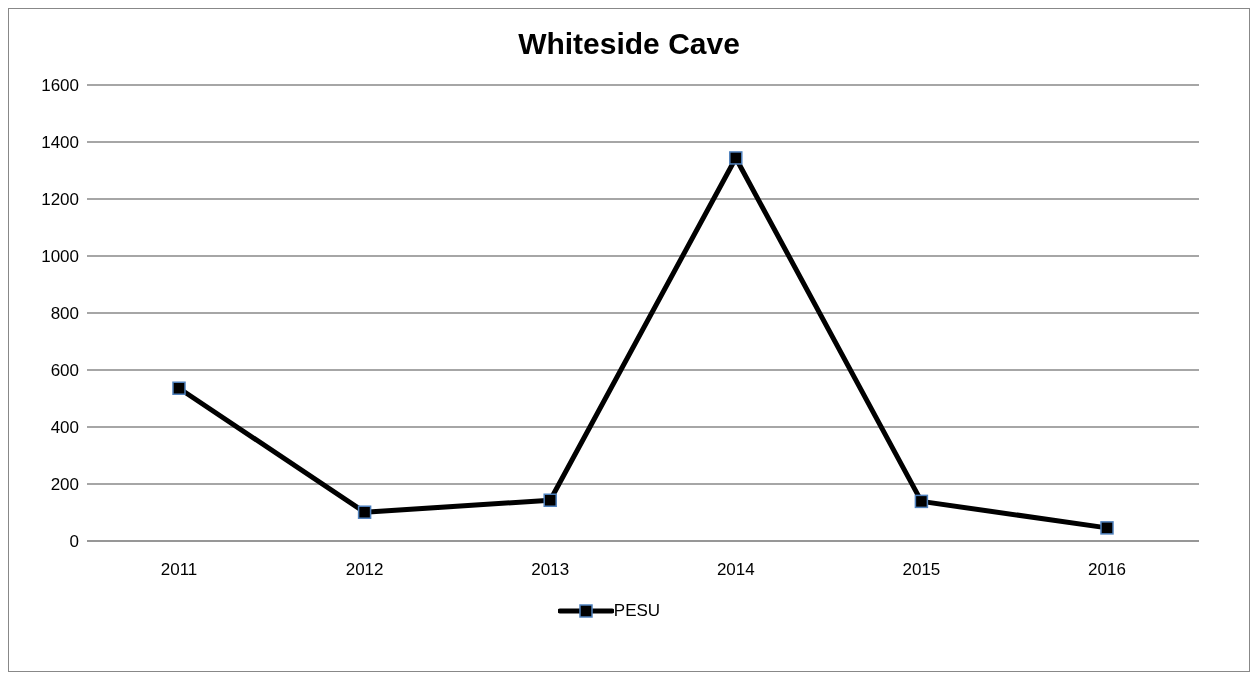 The image size is (1258, 681). I want to click on x-tick-label: 2014, so click(735, 570).